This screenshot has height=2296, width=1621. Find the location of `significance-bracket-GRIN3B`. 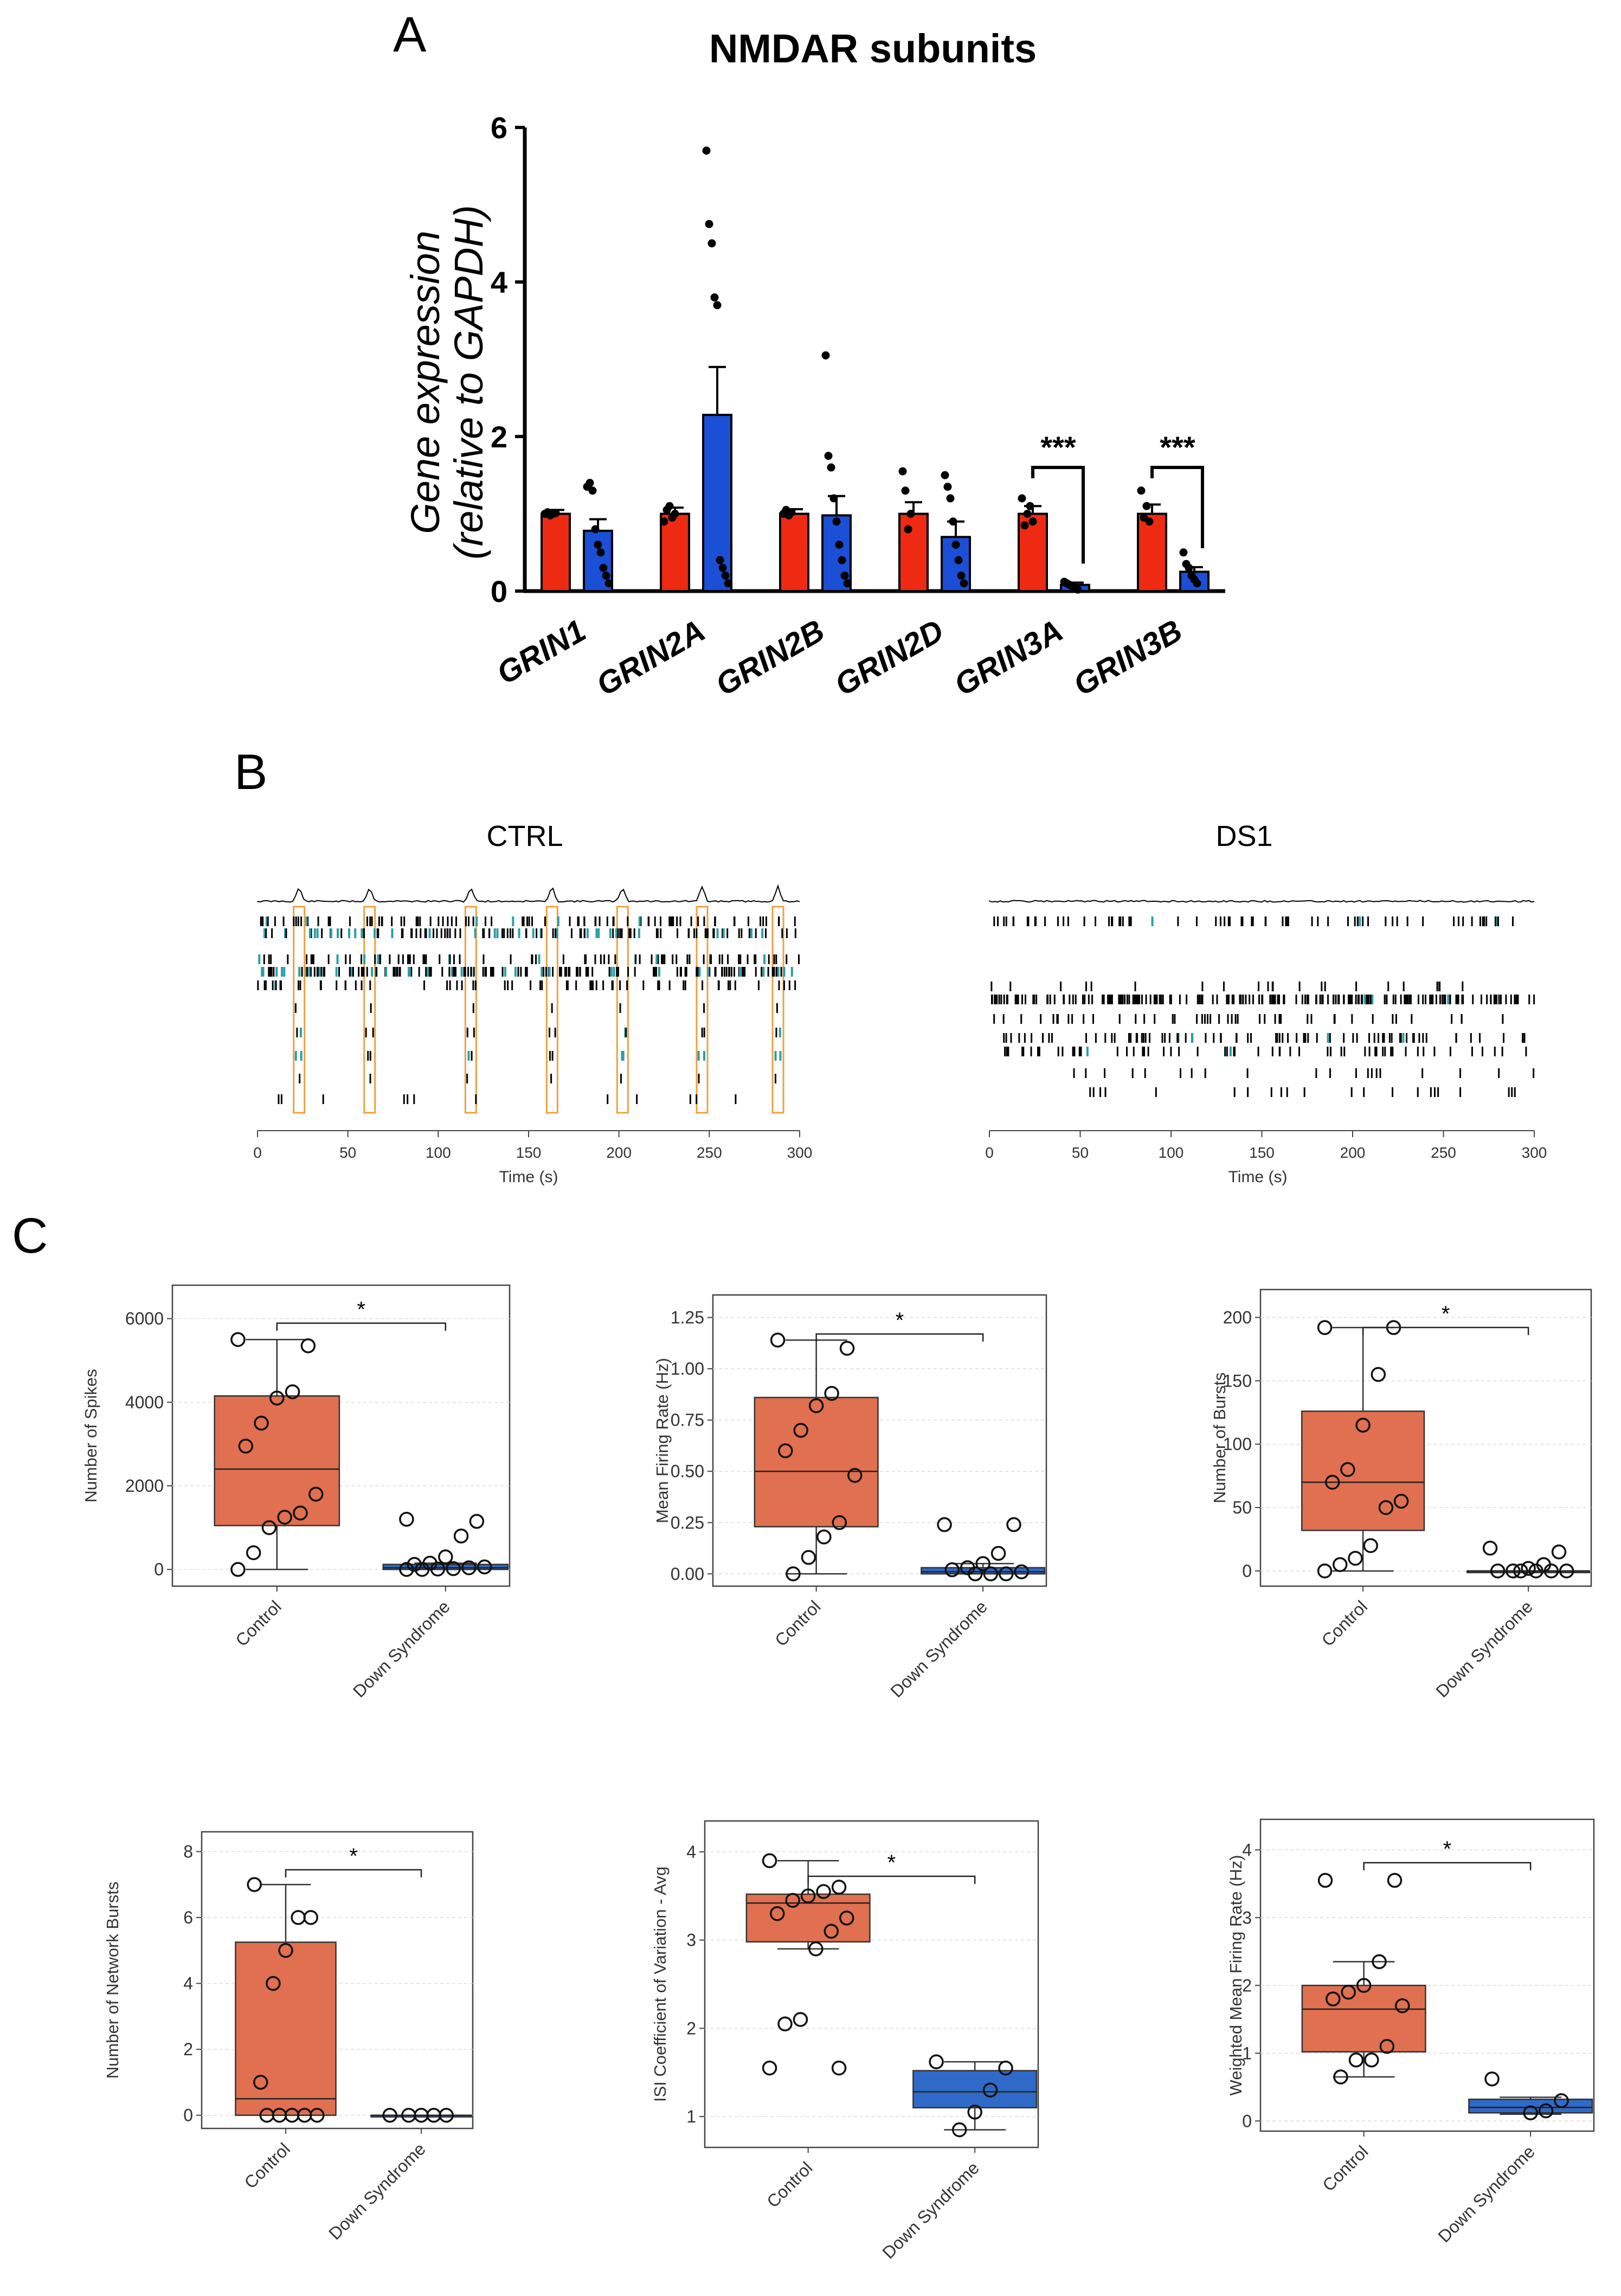

significance-bracket-GRIN3B is located at coordinates (1177, 507).